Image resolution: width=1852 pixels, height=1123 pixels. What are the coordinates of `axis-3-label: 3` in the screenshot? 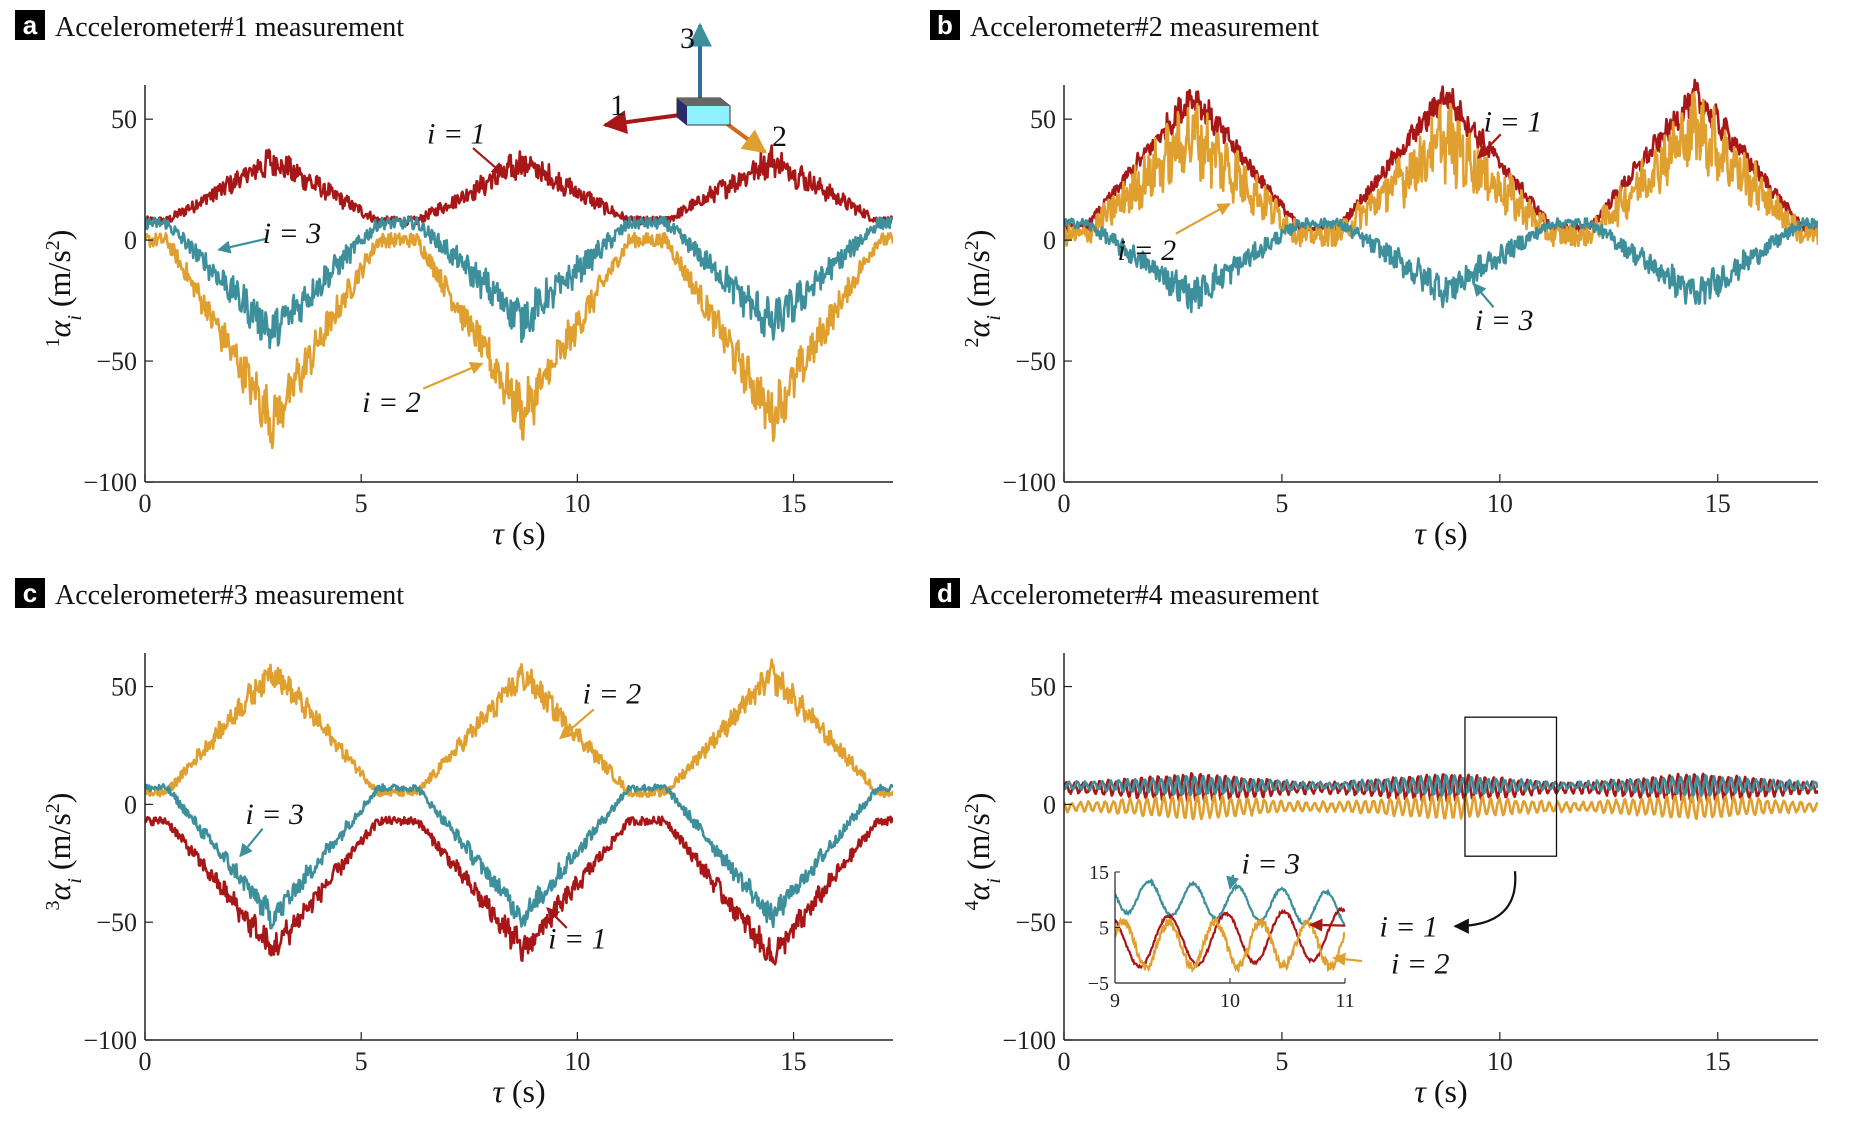 It's located at (687, 38).